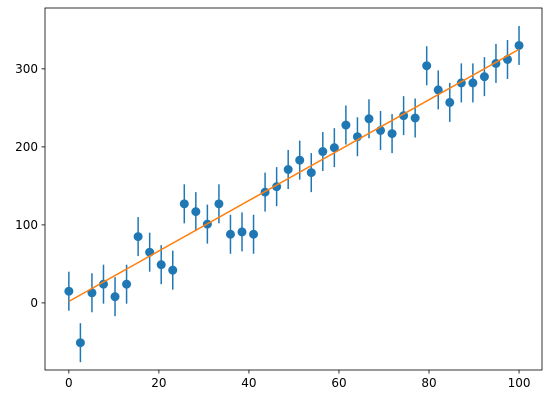 This screenshot has width=552, height=417. What do you see at coordinates (69, 383) in the screenshot?
I see `x-tick-label: 0` at bounding box center [69, 383].